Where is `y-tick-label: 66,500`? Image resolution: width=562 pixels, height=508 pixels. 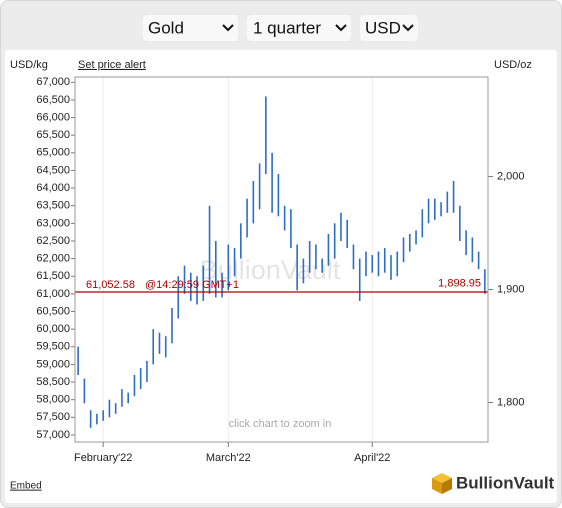
y-tick-label: 66,500 is located at coordinates (53, 100).